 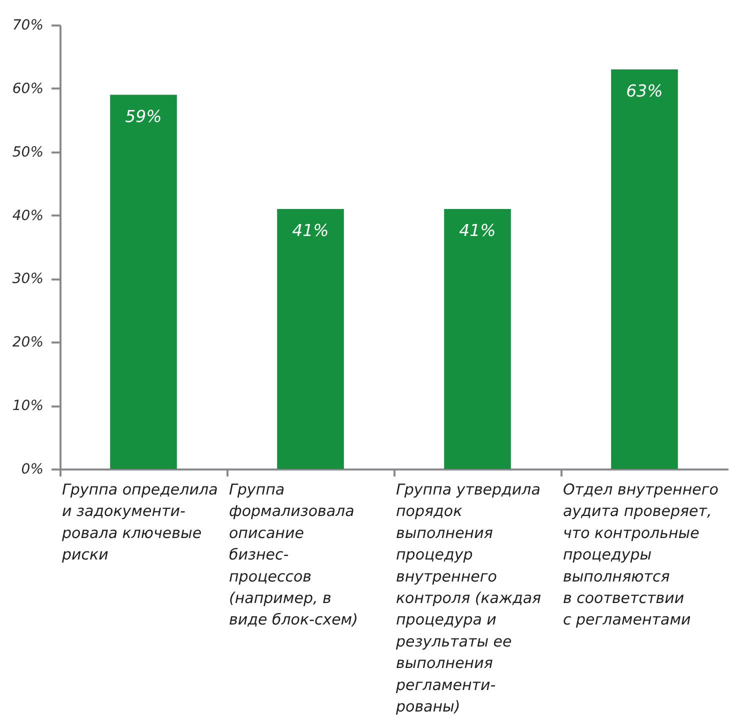 I want to click on data-label: 59%, so click(x=143, y=116).